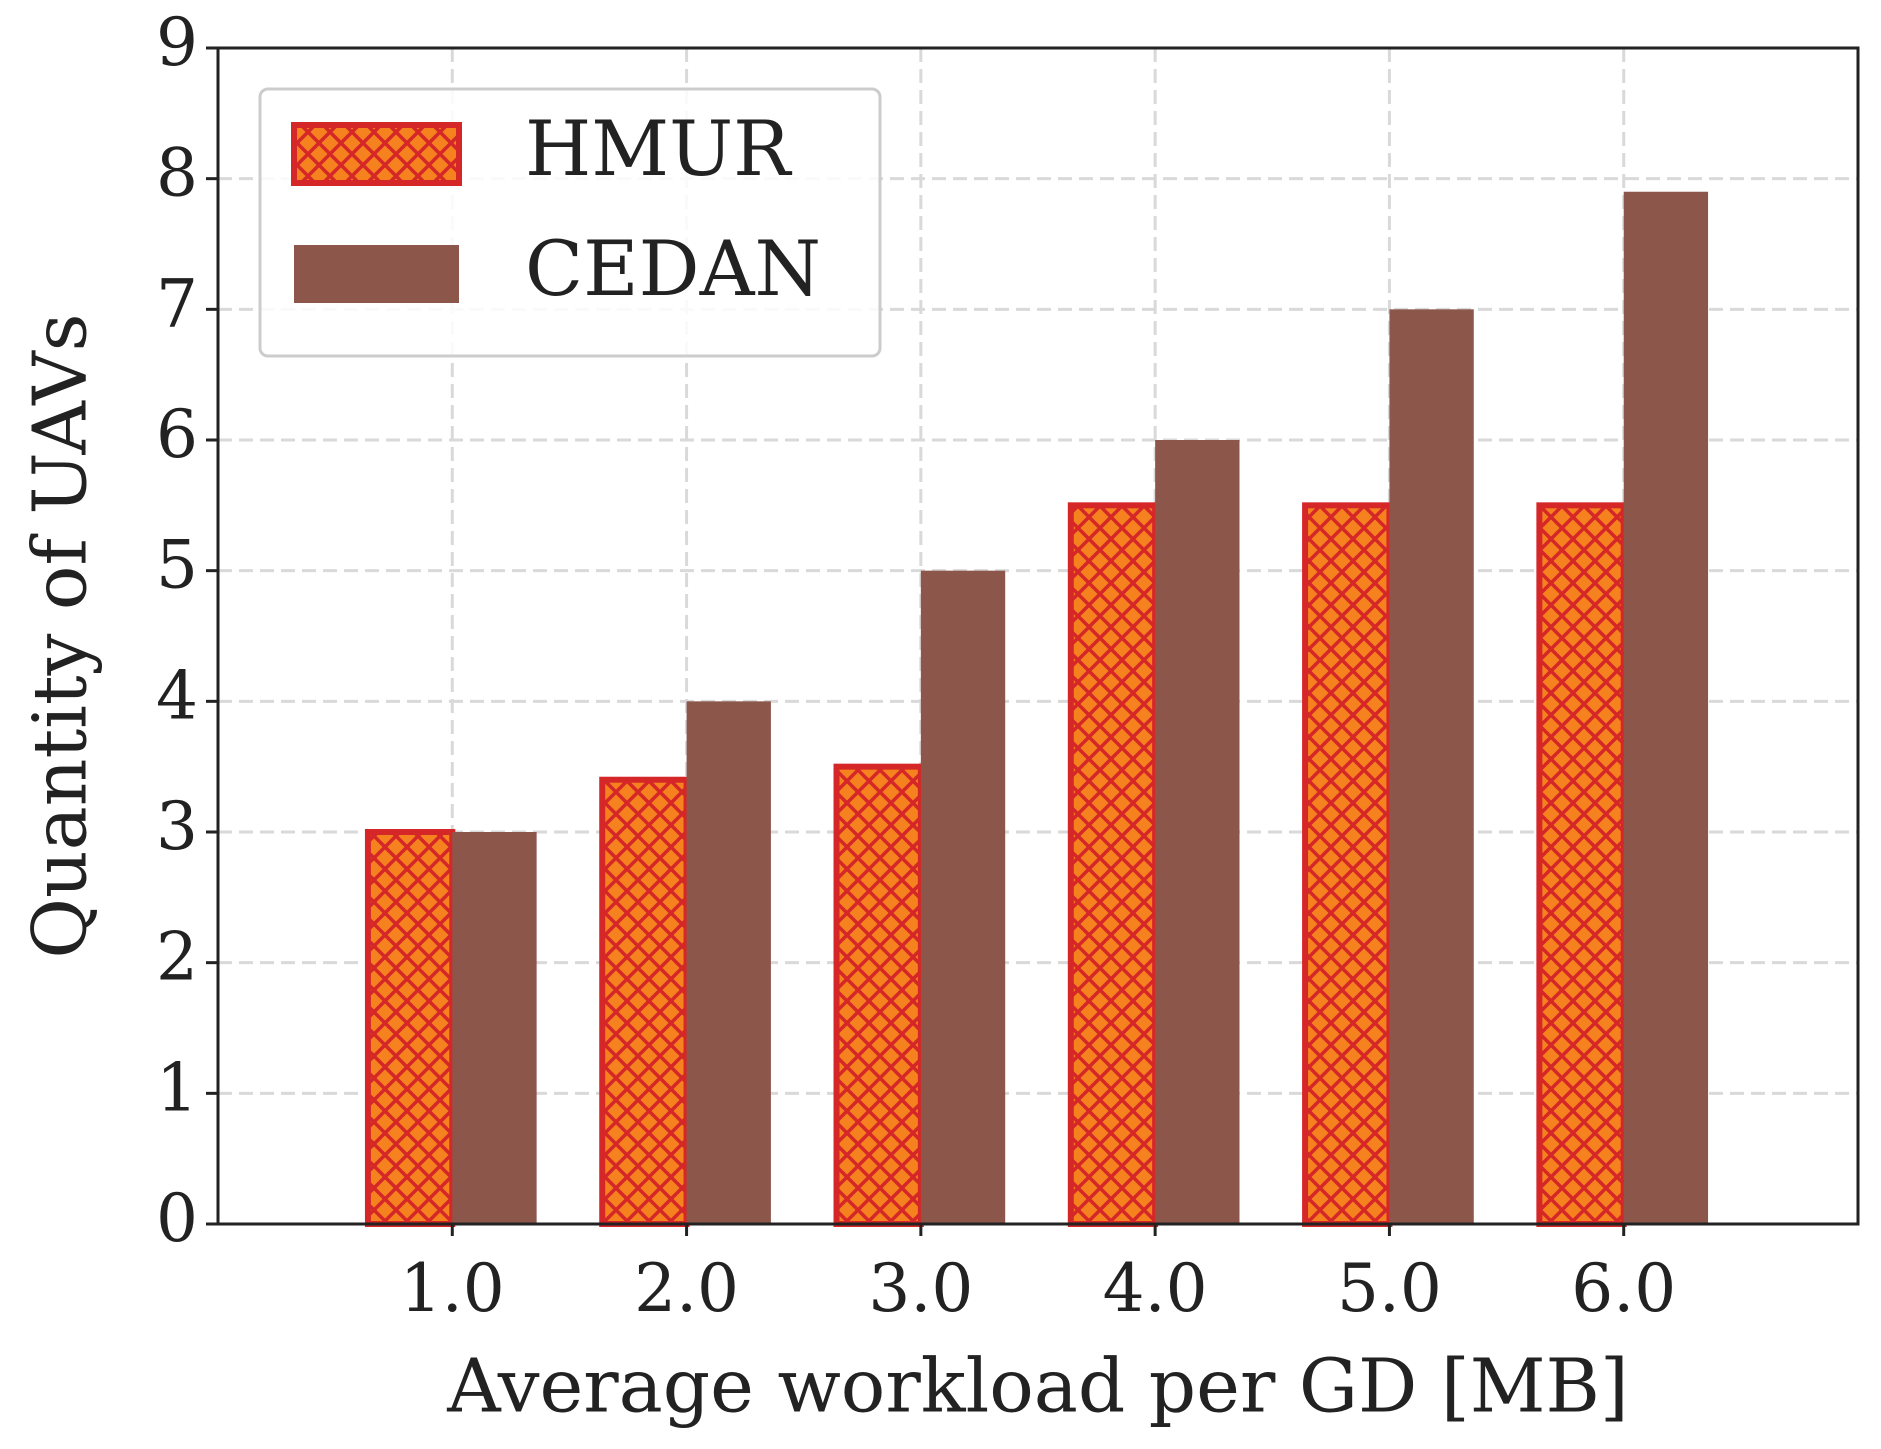  What do you see at coordinates (177, 957) in the screenshot?
I see `y-tick-label: 2` at bounding box center [177, 957].